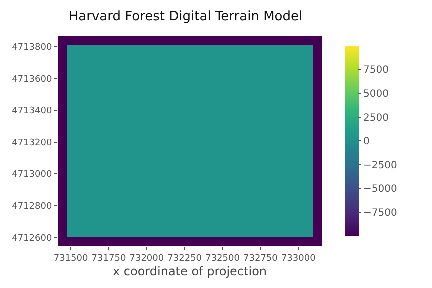 The height and width of the screenshot is (288, 432). Describe the element at coordinates (376, 118) in the screenshot. I see `color-bar-label: 2500` at that location.